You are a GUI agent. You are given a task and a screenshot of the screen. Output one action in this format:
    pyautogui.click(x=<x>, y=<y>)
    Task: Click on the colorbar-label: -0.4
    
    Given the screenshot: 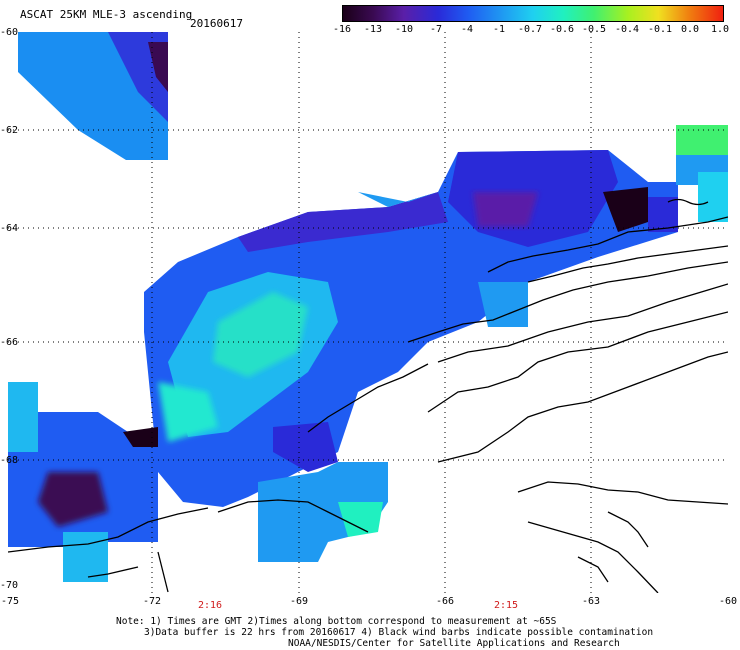 What is the action you would take?
    pyautogui.click(x=627, y=29)
    